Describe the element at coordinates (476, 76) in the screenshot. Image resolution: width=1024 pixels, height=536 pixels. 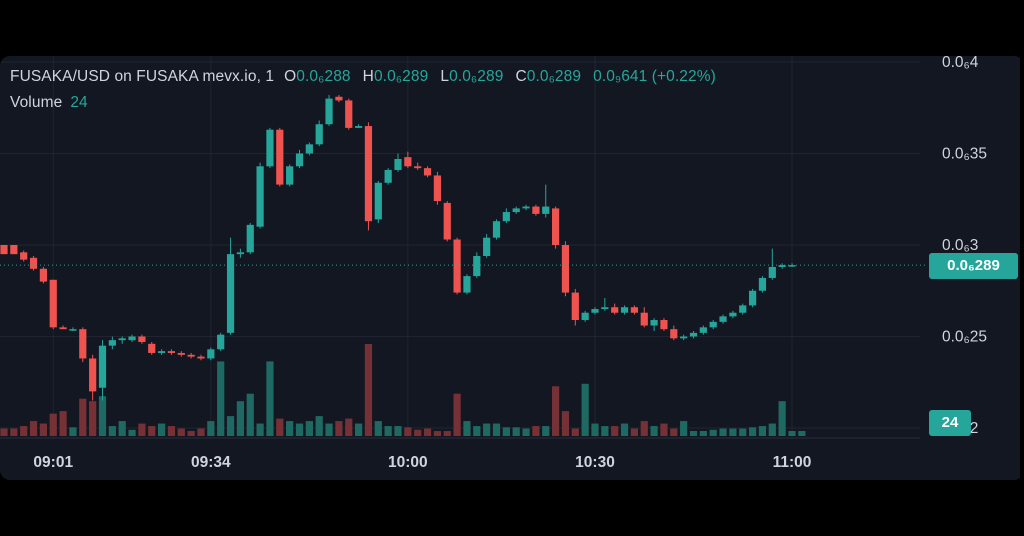
I see `low-value: 0.0₆289` at that location.